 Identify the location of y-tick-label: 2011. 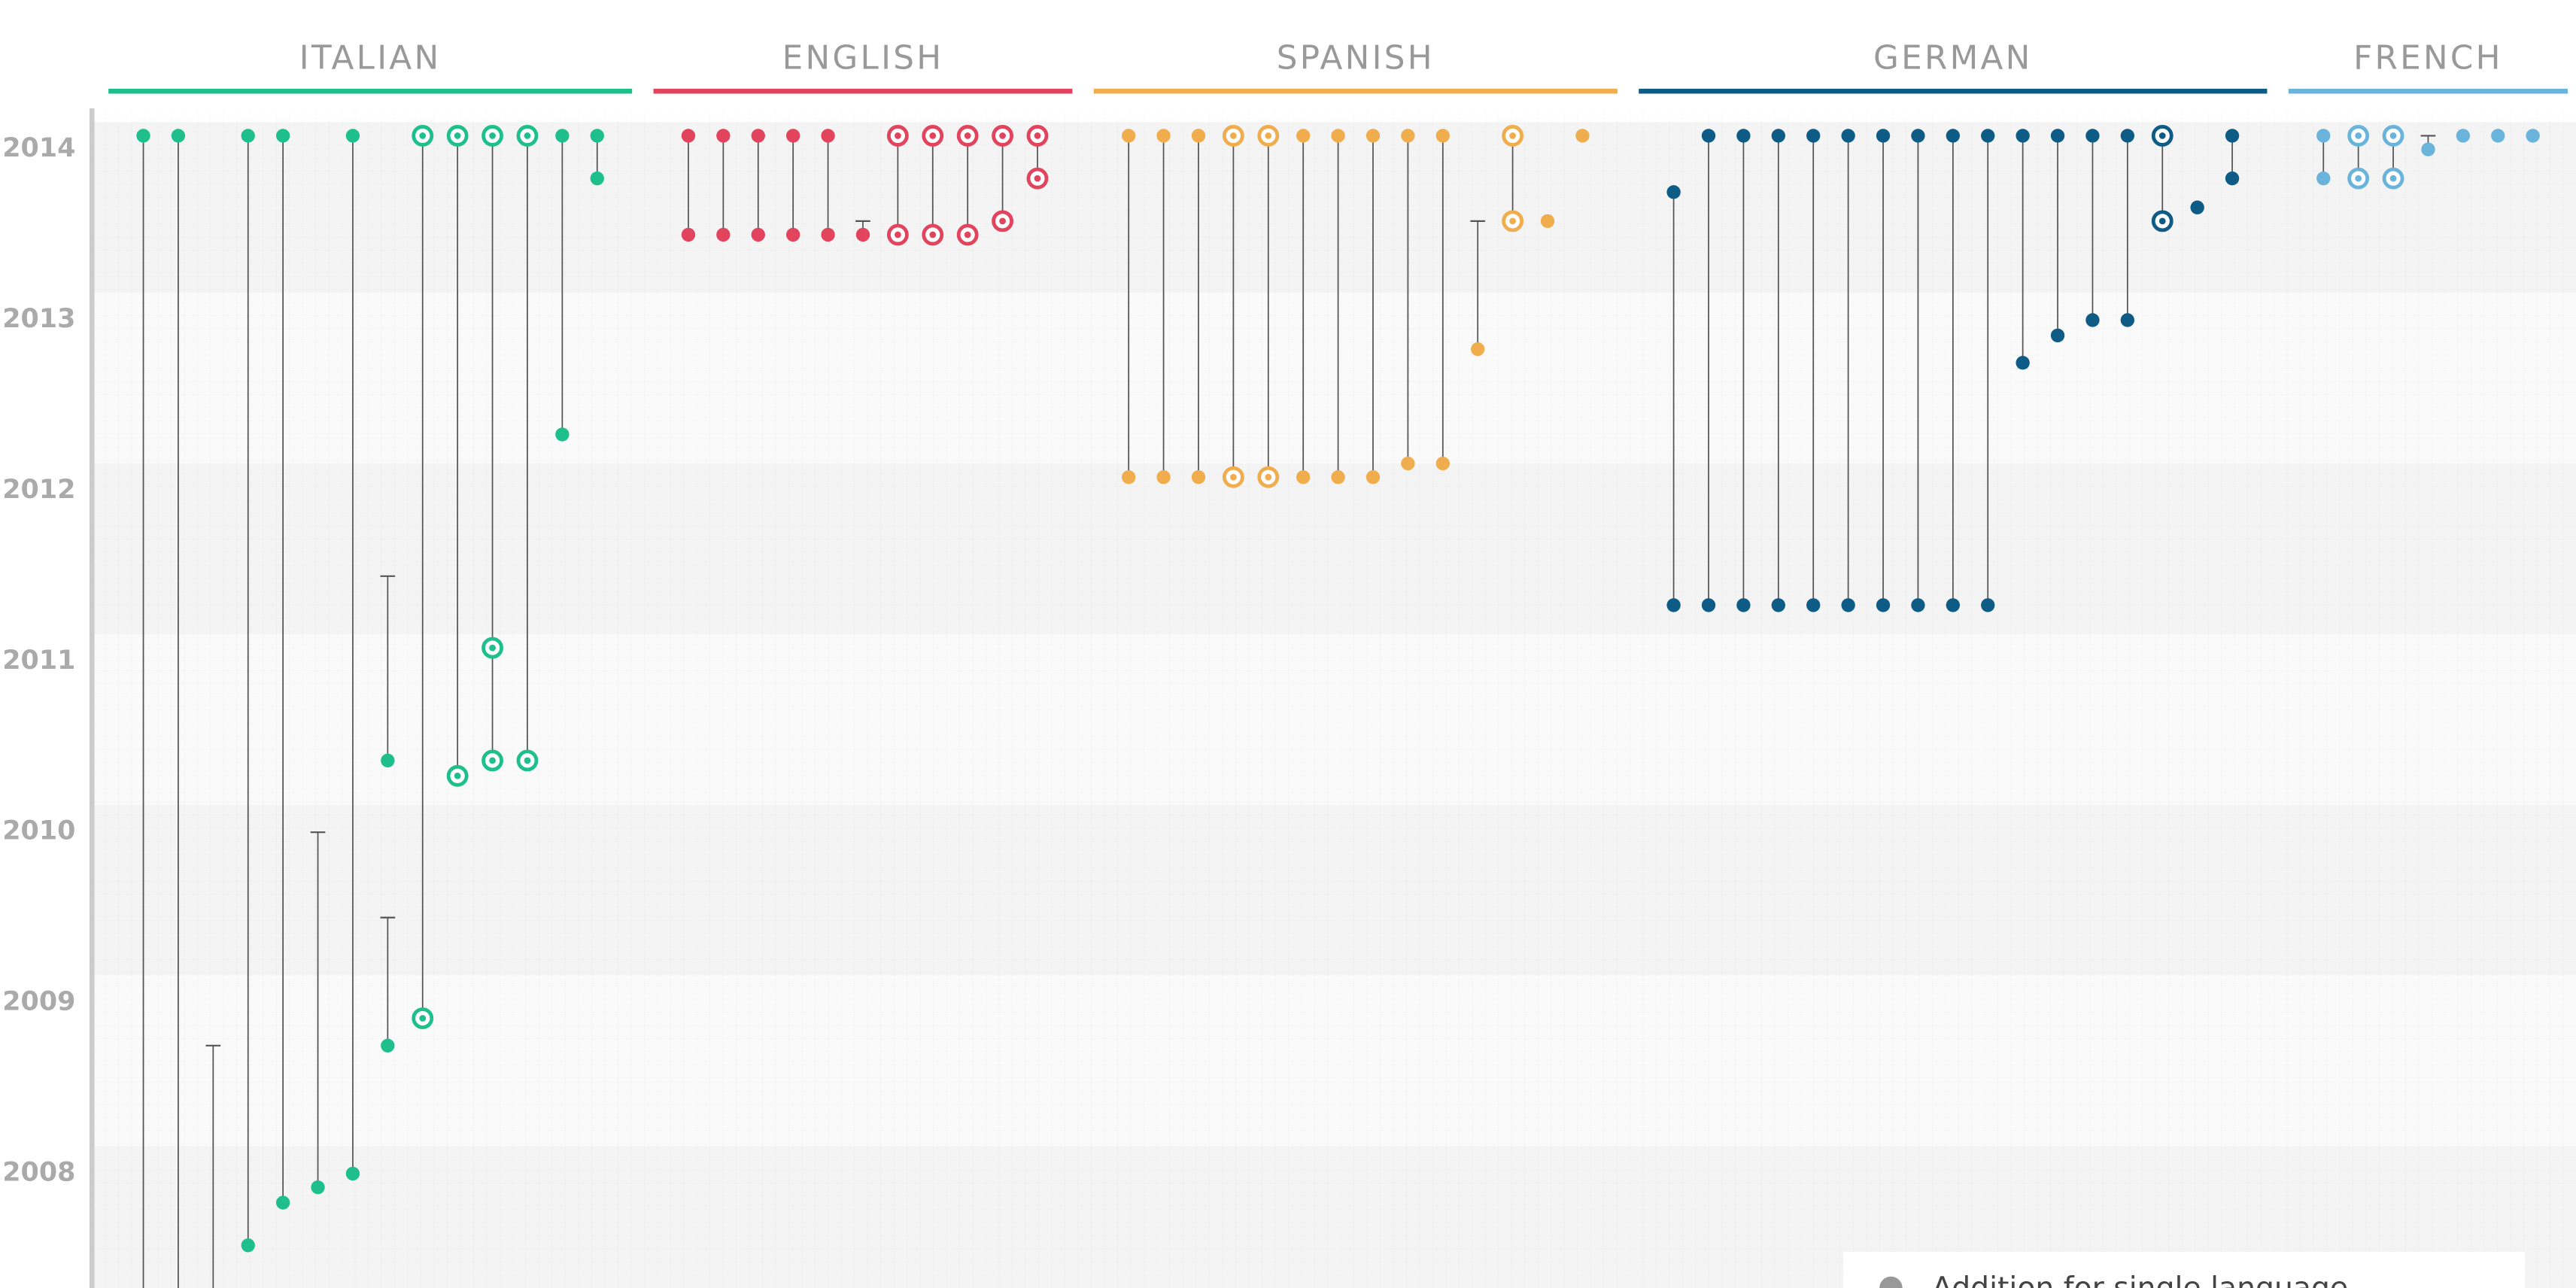
(39, 661).